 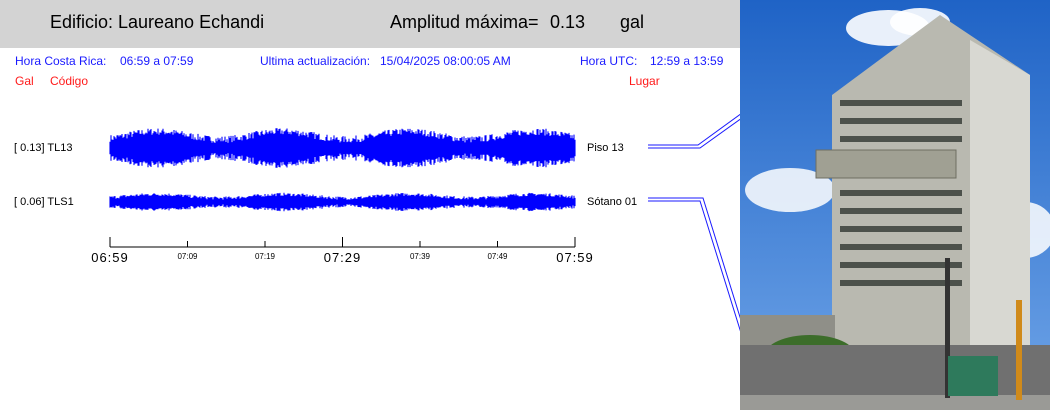 What do you see at coordinates (694, 258) in the screenshot?
I see `connector-line-sotano01-outer` at bounding box center [694, 258].